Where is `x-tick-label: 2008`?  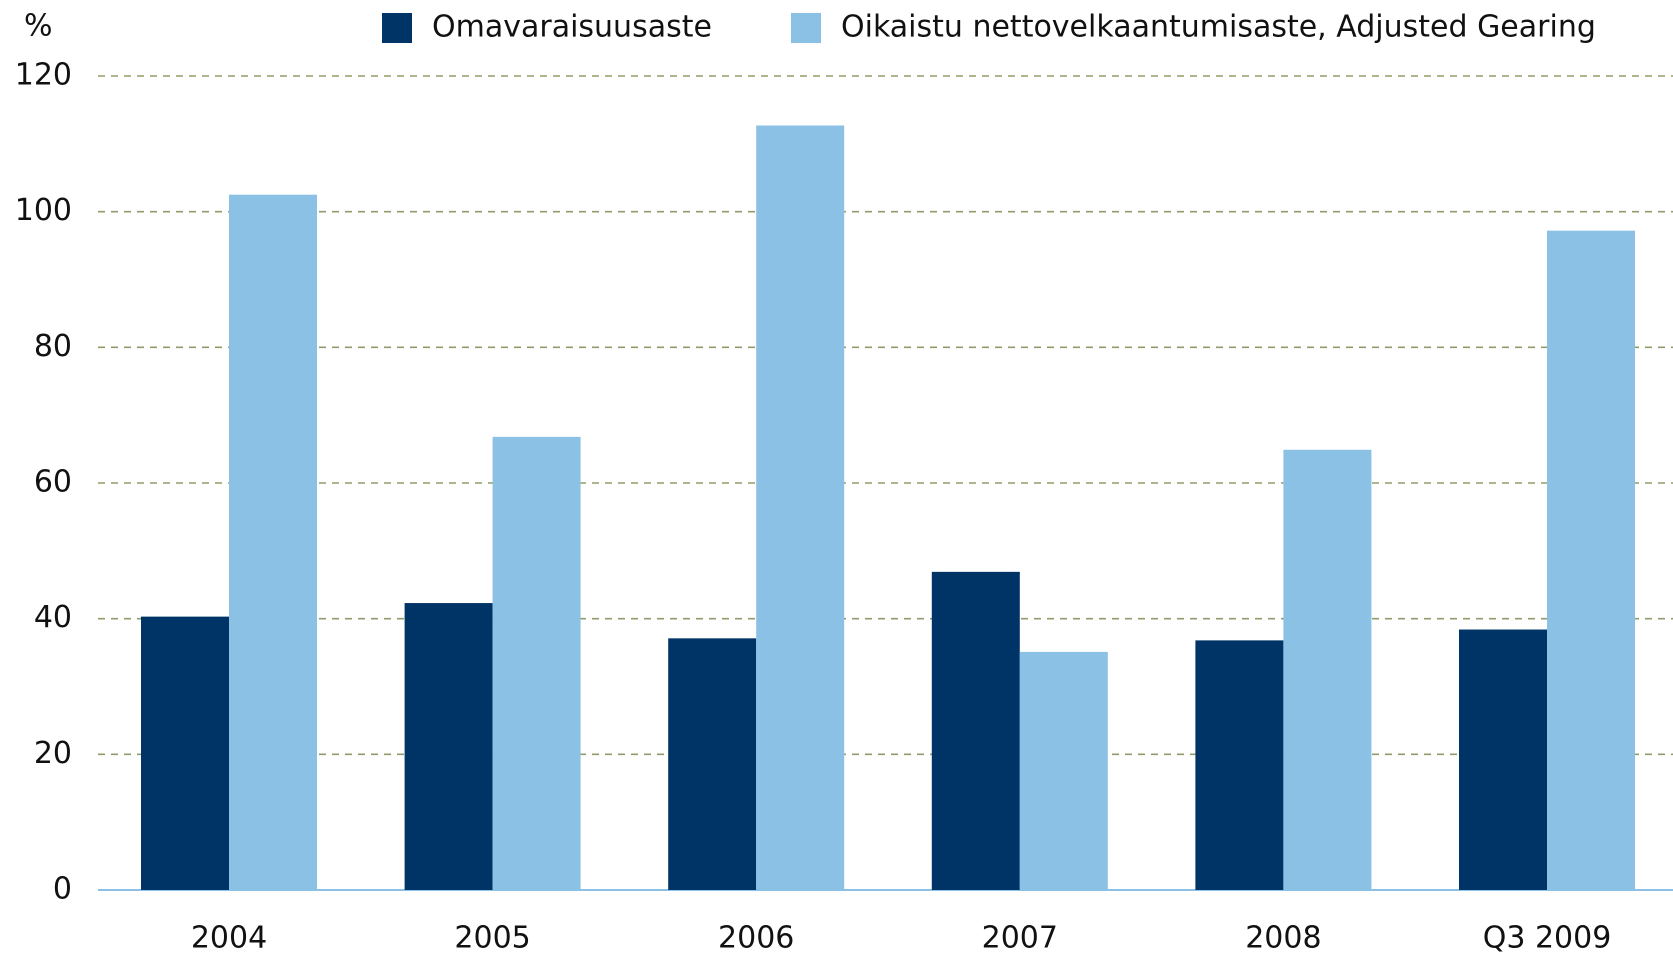
x-tick-label: 2008 is located at coordinates (1283, 937).